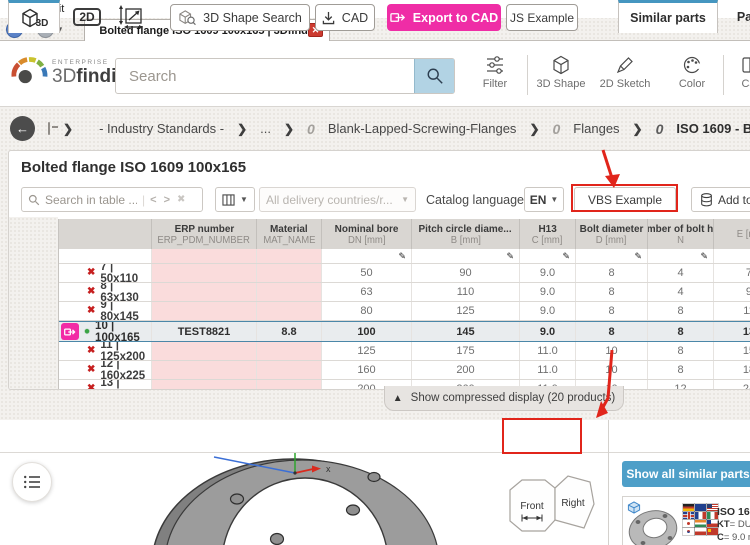 This screenshot has width=750, height=545. What do you see at coordinates (105, 331) in the screenshot?
I see `row-label-cell: ● 10 | 100x165` at bounding box center [105, 331].